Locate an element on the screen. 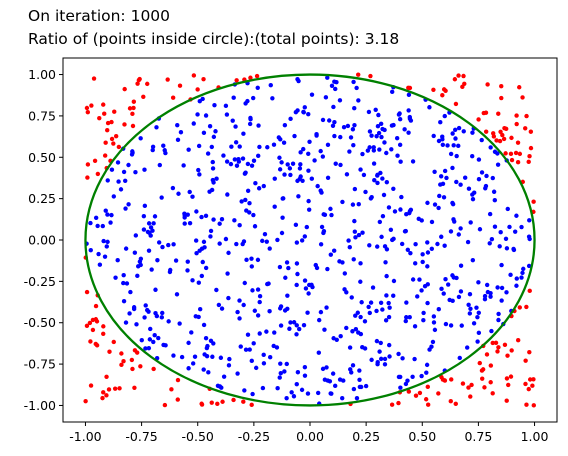 The height and width of the screenshot is (456, 568). y-tick-label: -0.75 is located at coordinates (40, 364).